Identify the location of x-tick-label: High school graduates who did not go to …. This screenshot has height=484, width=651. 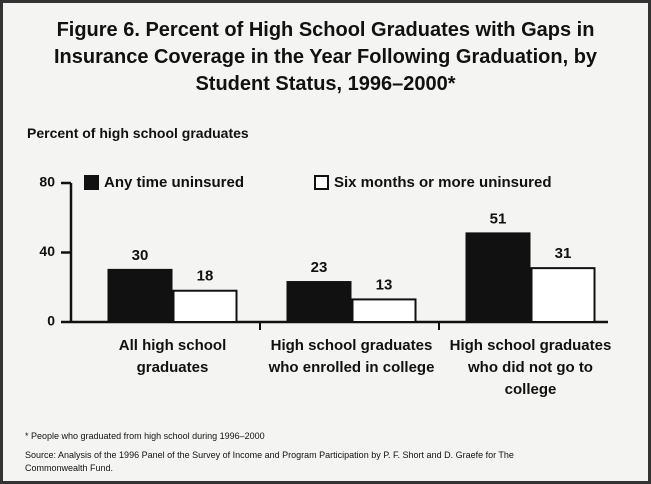
(530, 367).